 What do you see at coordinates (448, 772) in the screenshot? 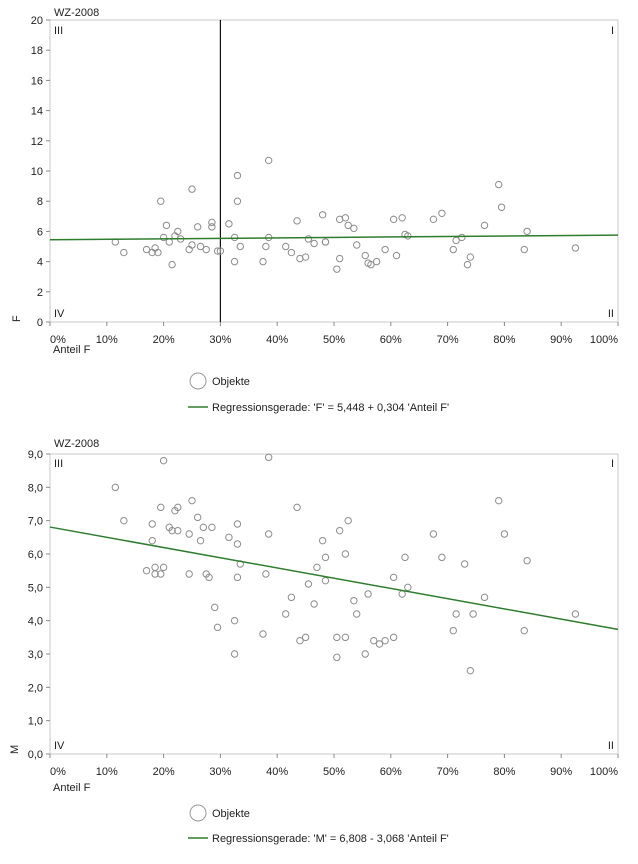
I see `x-tick-label: 70%` at bounding box center [448, 772].